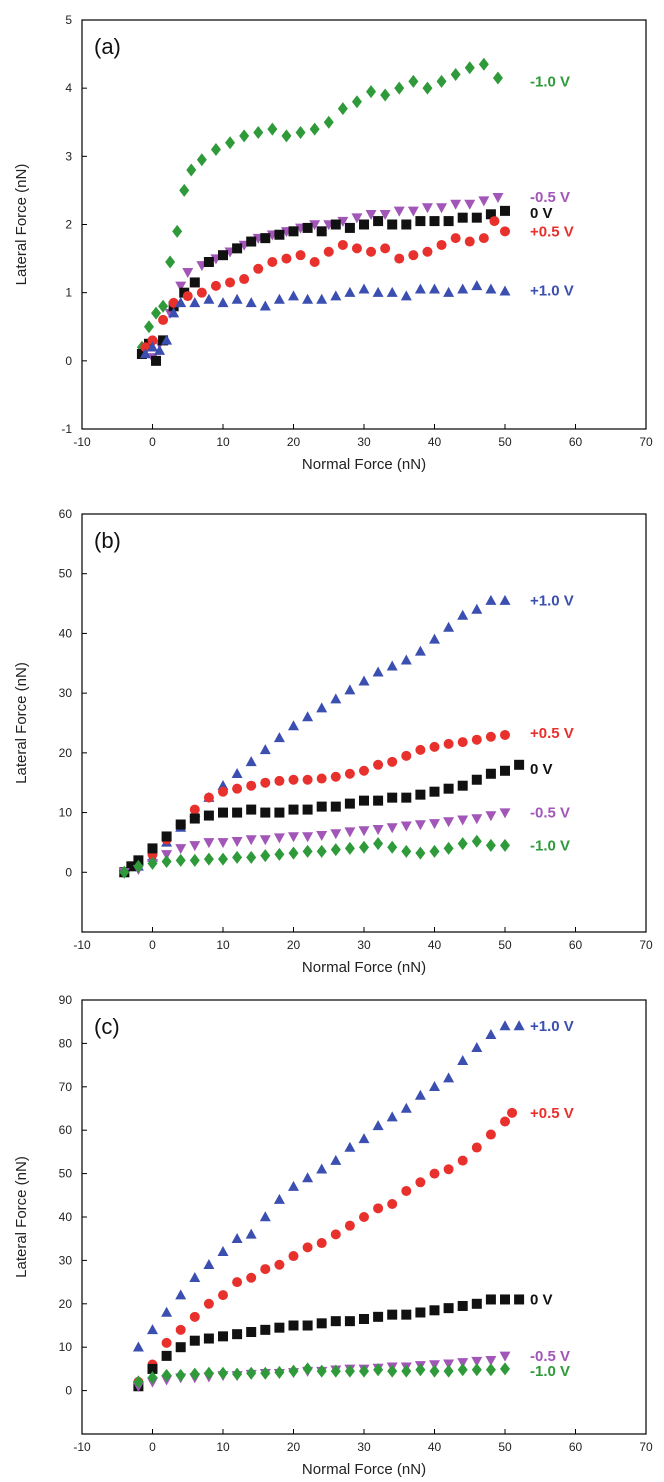 This screenshot has width=664, height=1482. I want to click on x-tick-label: -10, so click(82, 1447).